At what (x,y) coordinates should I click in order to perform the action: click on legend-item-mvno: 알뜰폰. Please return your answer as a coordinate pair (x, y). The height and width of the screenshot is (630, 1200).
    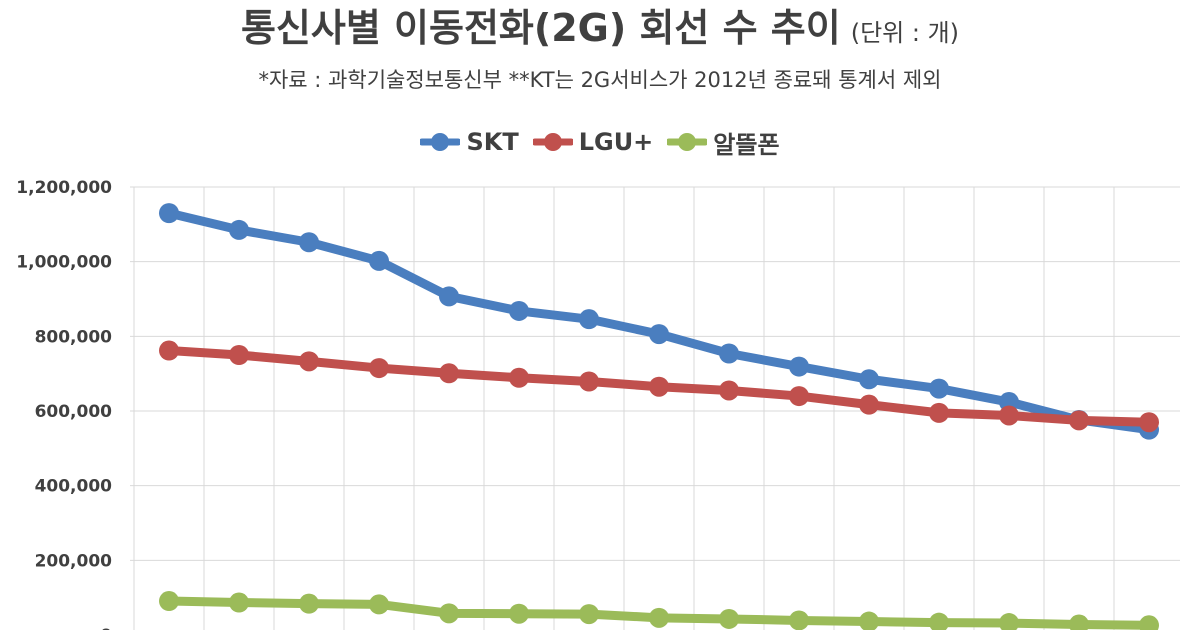
    Looking at the image, I should click on (723, 142).